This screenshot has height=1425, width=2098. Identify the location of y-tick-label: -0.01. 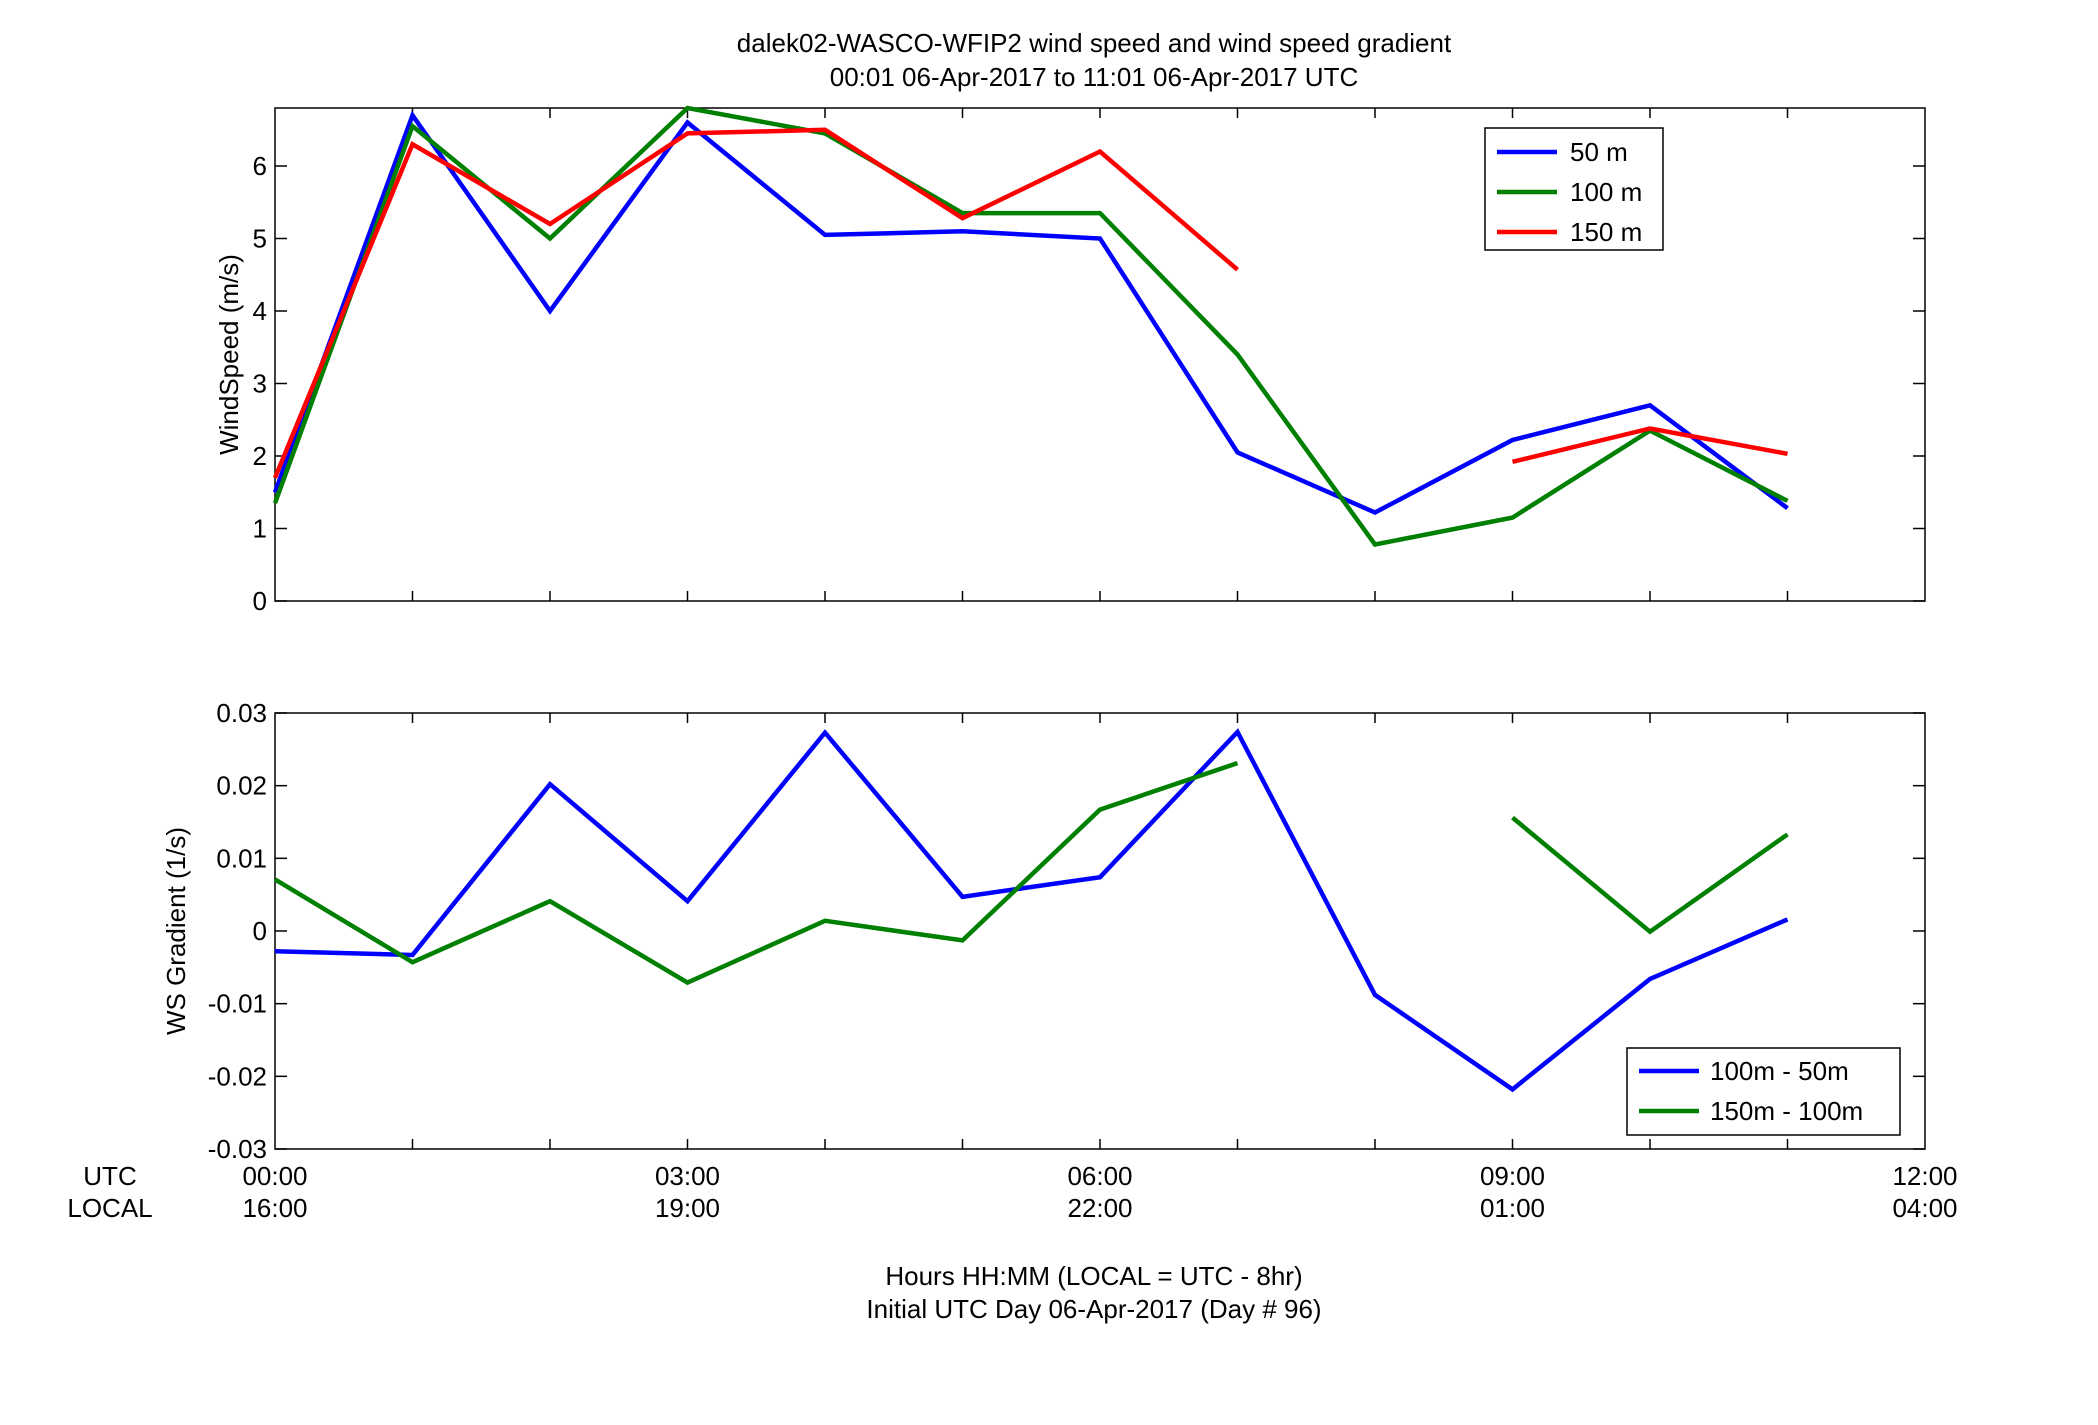
(237, 1004).